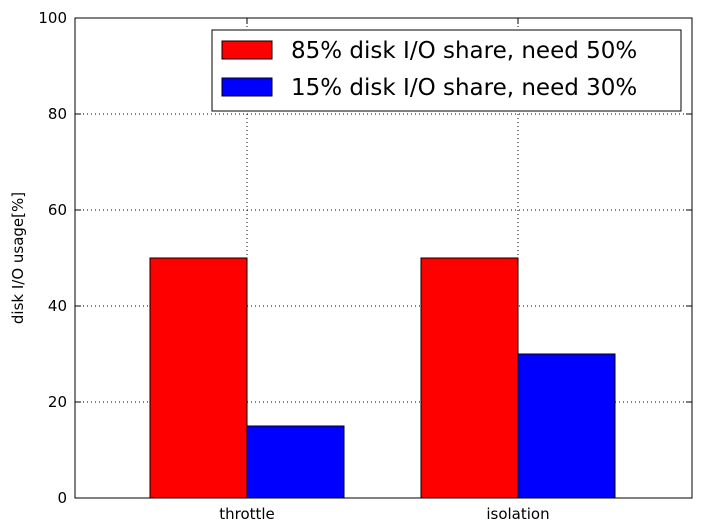 This screenshot has height=532, width=702. What do you see at coordinates (464, 51) in the screenshot?
I see `legend-label-series-1: 85% disk I/O share, need 50%` at bounding box center [464, 51].